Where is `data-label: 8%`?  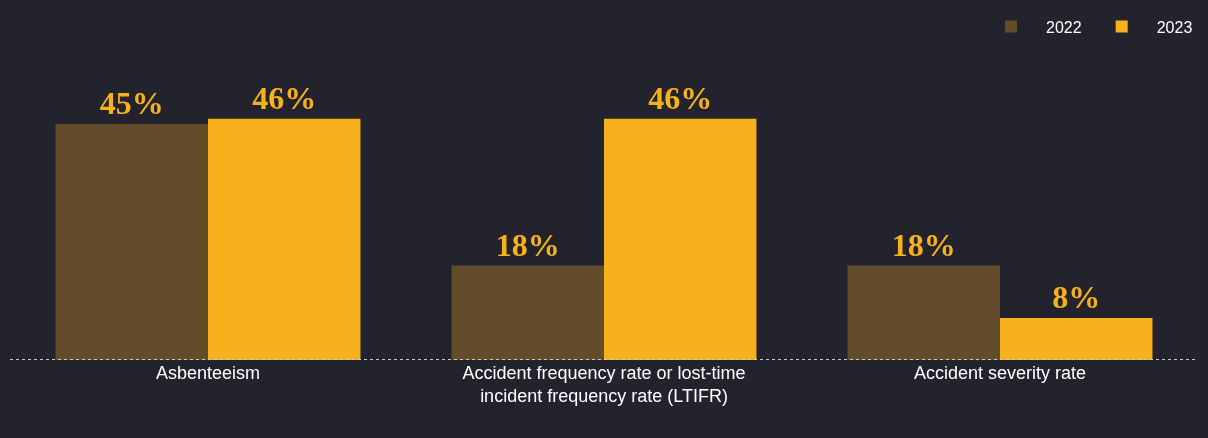 data-label: 8% is located at coordinates (1076, 297).